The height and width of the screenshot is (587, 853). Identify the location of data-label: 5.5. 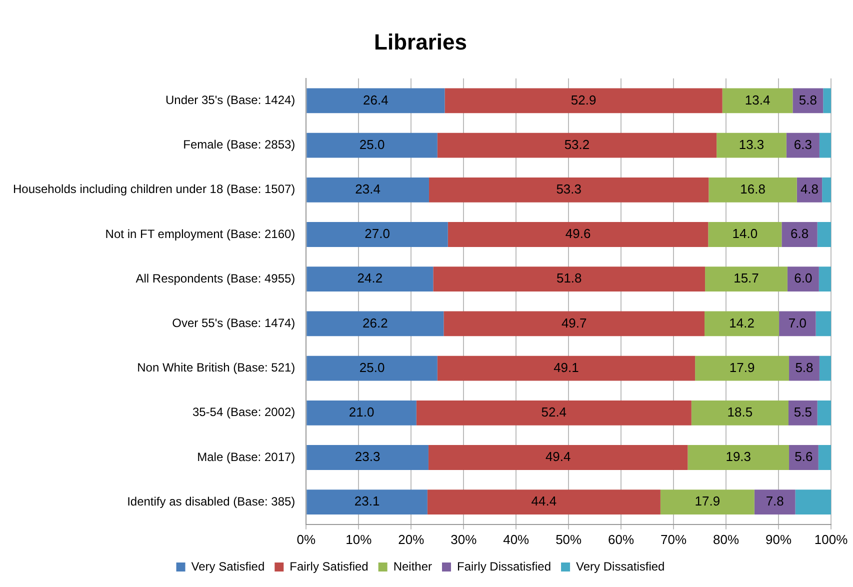
(803, 412).